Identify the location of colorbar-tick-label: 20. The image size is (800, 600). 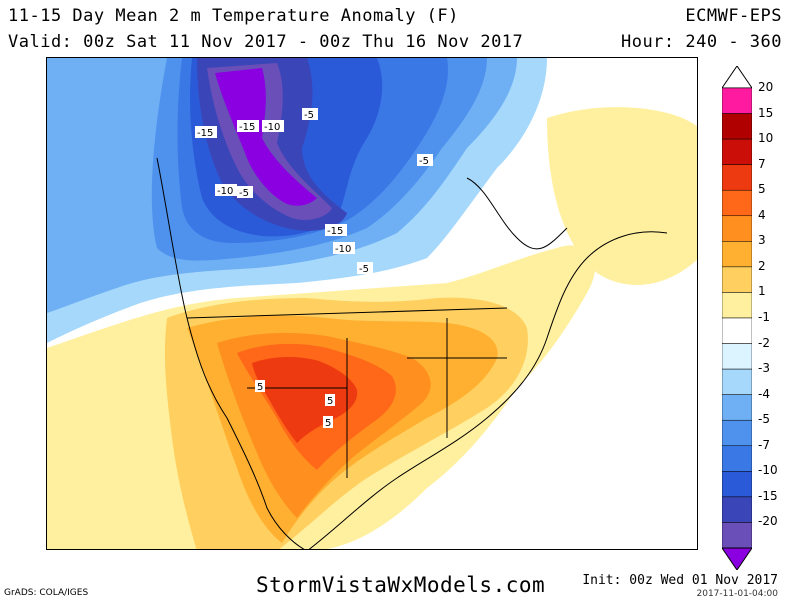
(766, 87).